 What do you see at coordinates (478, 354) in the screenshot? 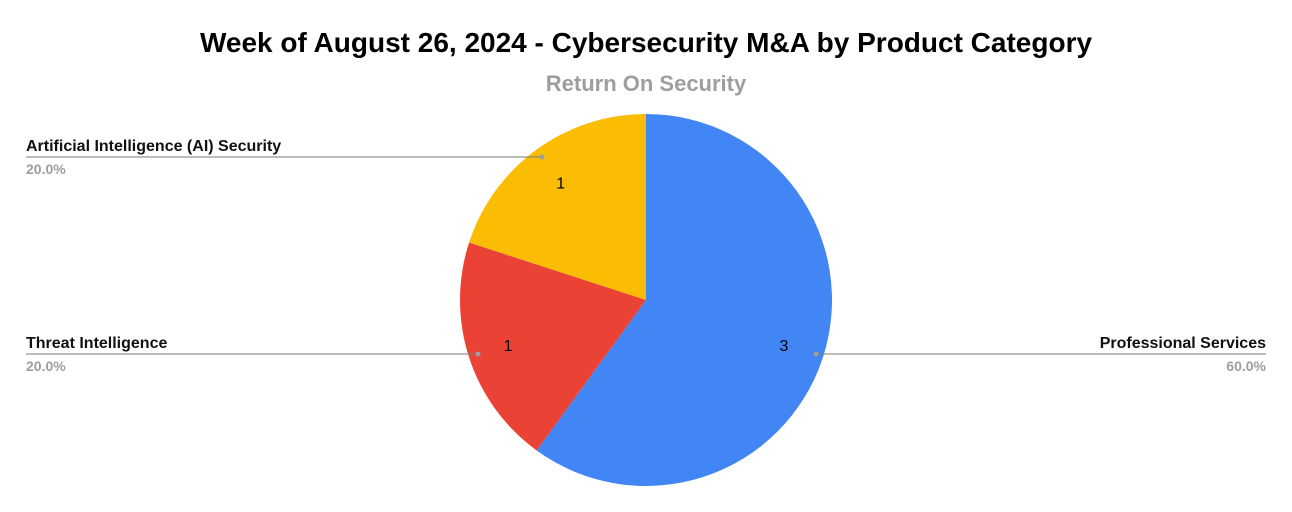
I see `leader-dot-threat-intelligence` at bounding box center [478, 354].